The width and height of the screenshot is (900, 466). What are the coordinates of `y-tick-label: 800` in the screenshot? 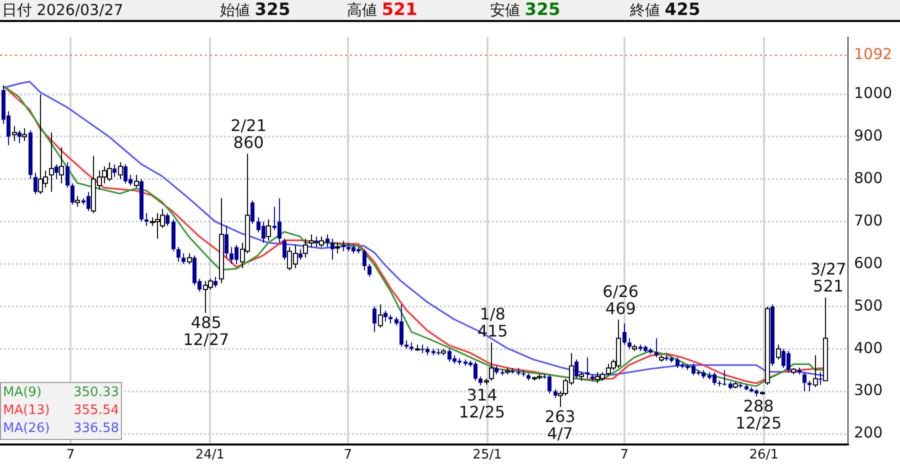 It's located at (868, 178).